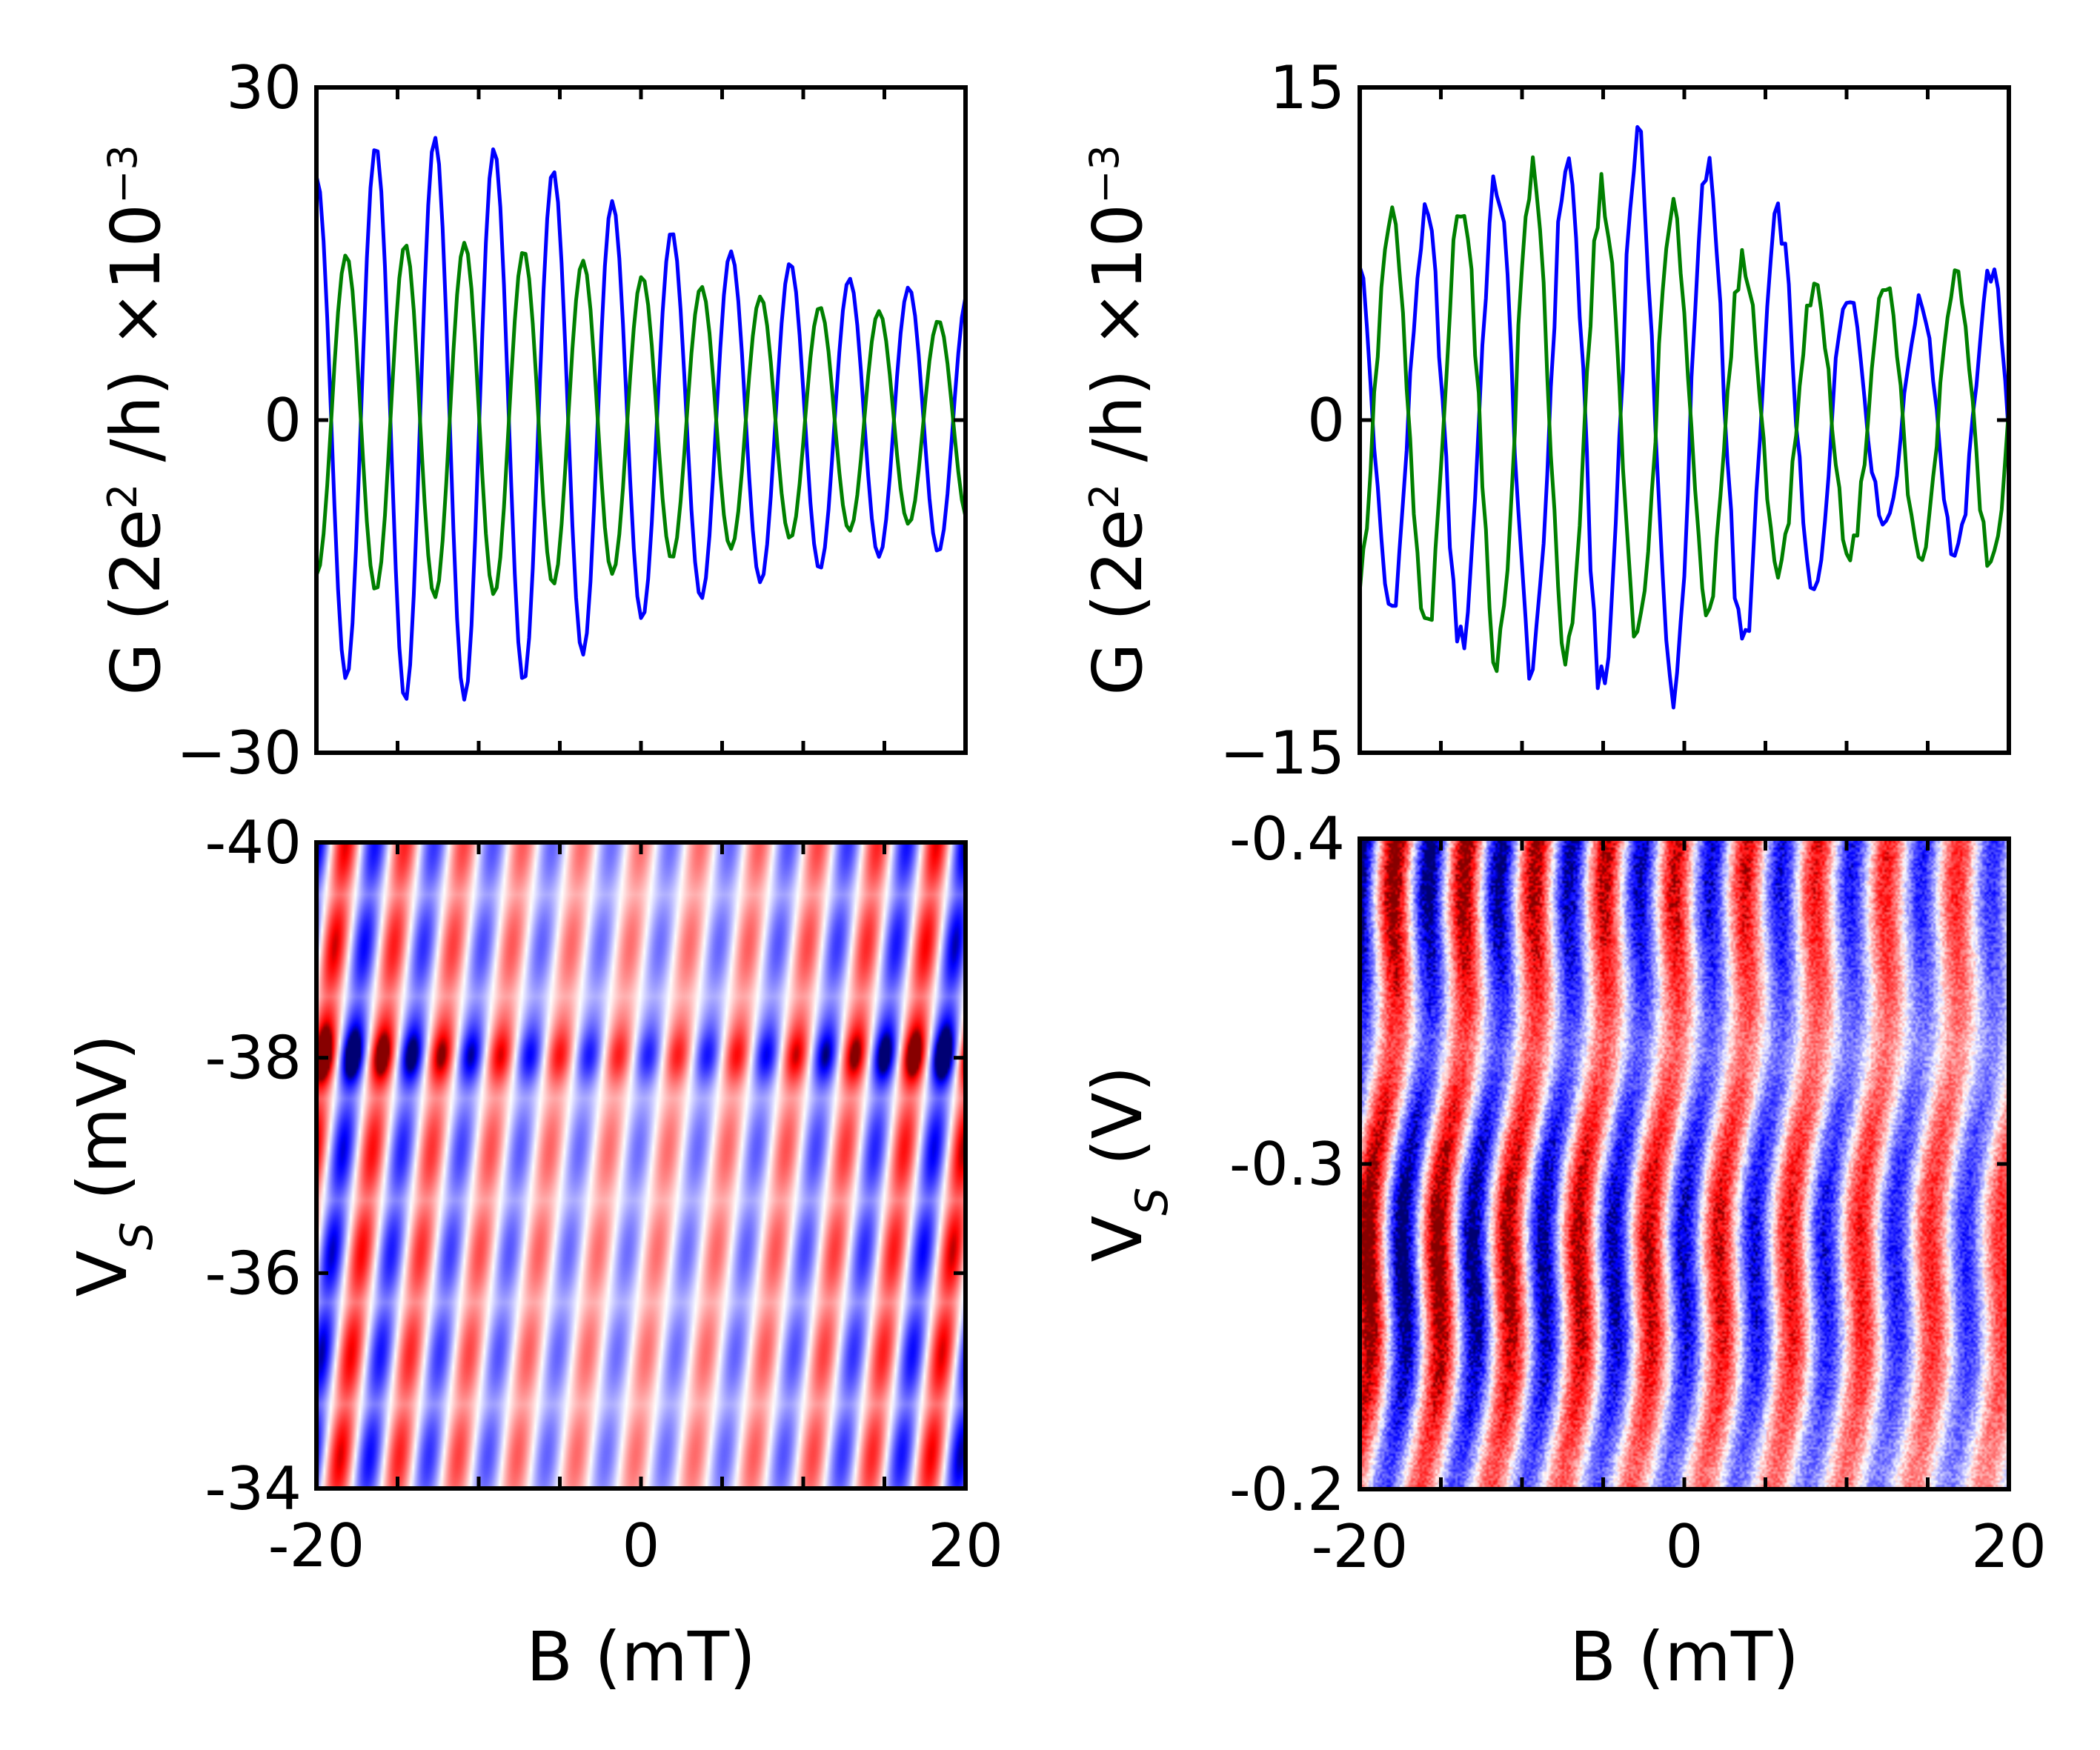 This screenshot has height=1750, width=2100. I want to click on y-tick-label: −30, so click(239, 753).